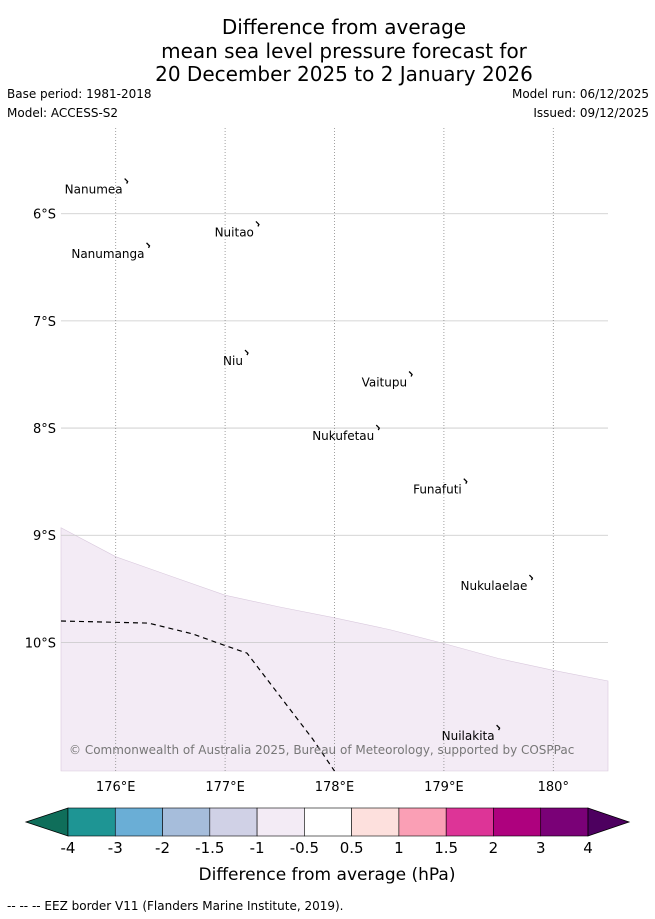 This screenshot has height=919, width=655. Describe the element at coordinates (399, 848) in the screenshot. I see `colorbar-tick-label: 1` at that location.